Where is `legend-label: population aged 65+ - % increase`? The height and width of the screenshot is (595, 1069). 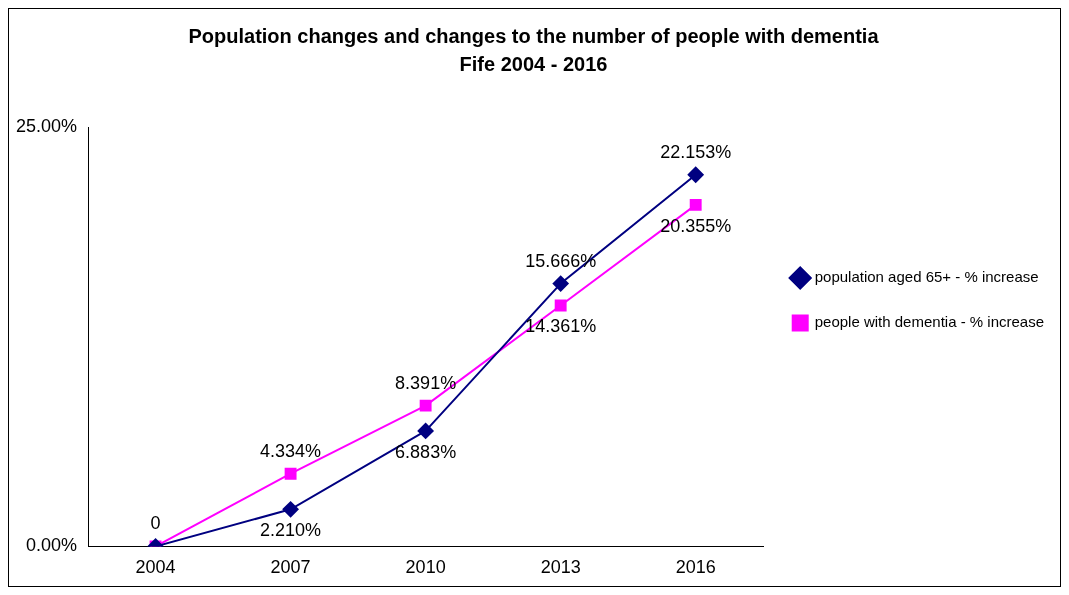 legend-label: population aged 65+ - % increase is located at coordinates (926, 277).